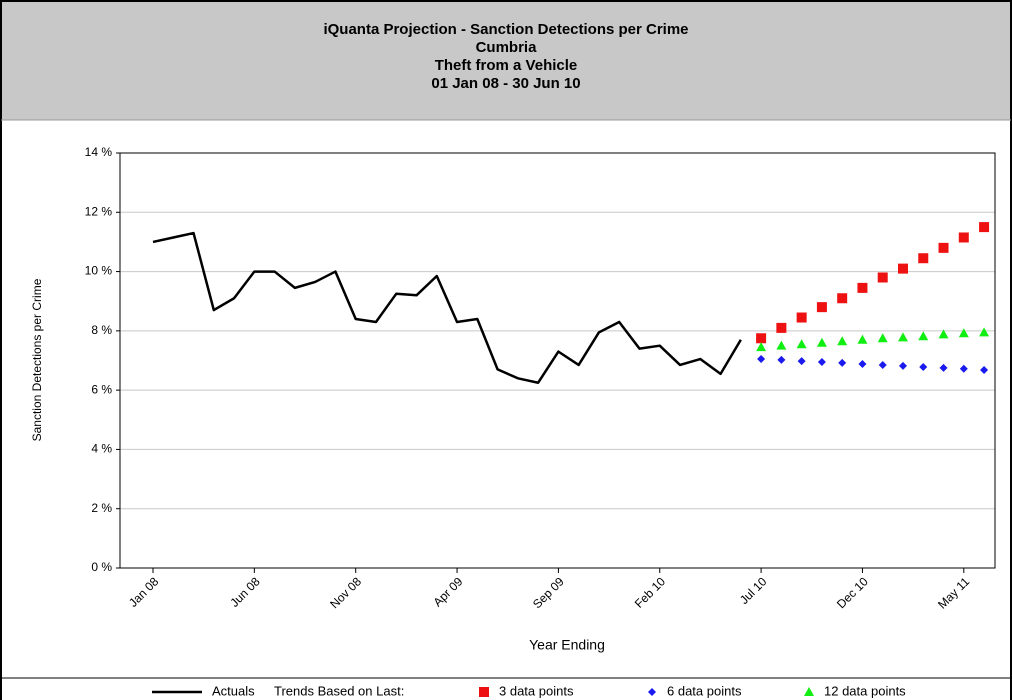  I want to click on y-tick-label: 2 %, so click(101, 508).